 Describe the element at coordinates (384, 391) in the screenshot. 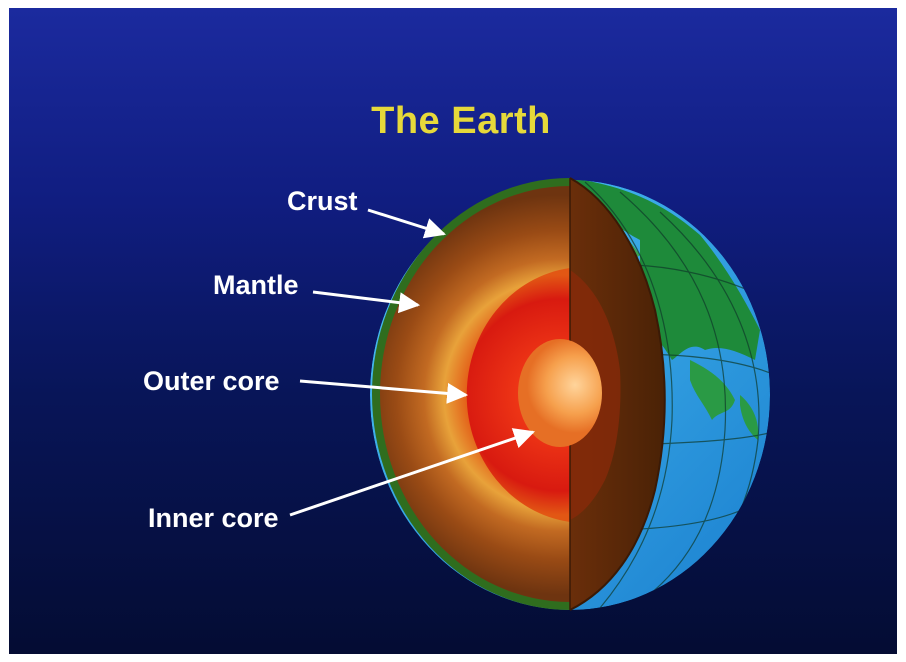

I see `outer-core-arrow` at that location.